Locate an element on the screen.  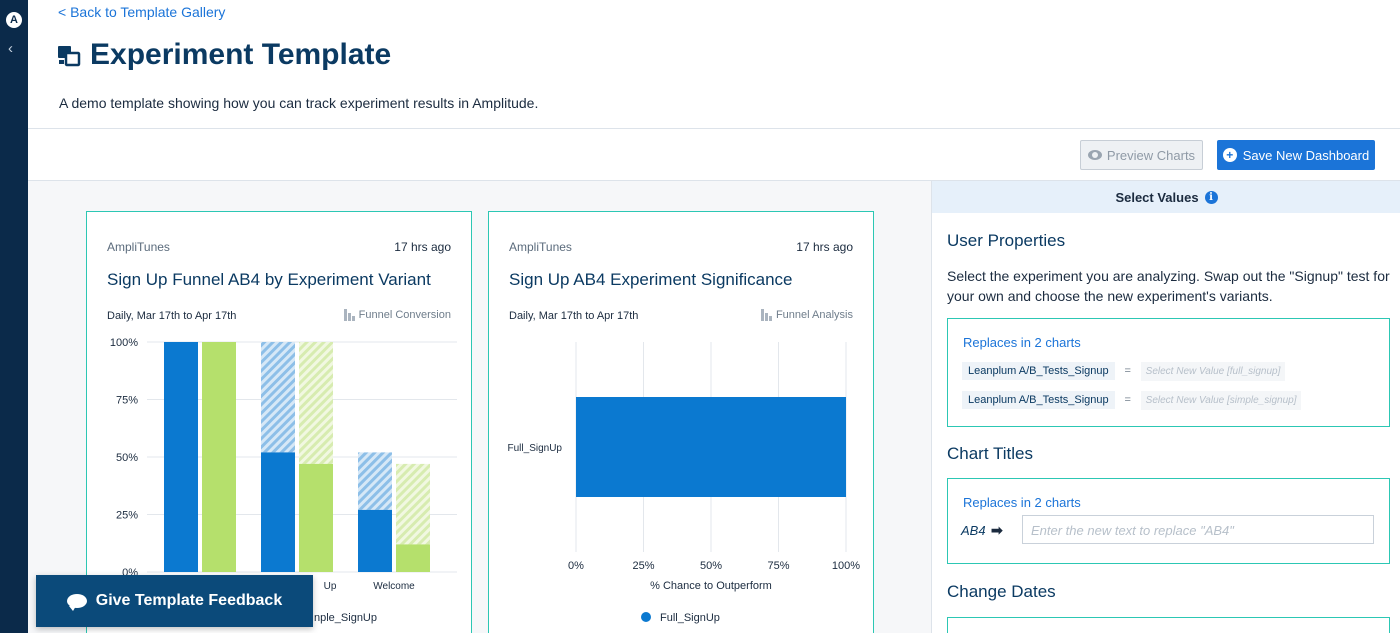
give-feedback-label: Give Template Feedback is located at coordinates (189, 600).